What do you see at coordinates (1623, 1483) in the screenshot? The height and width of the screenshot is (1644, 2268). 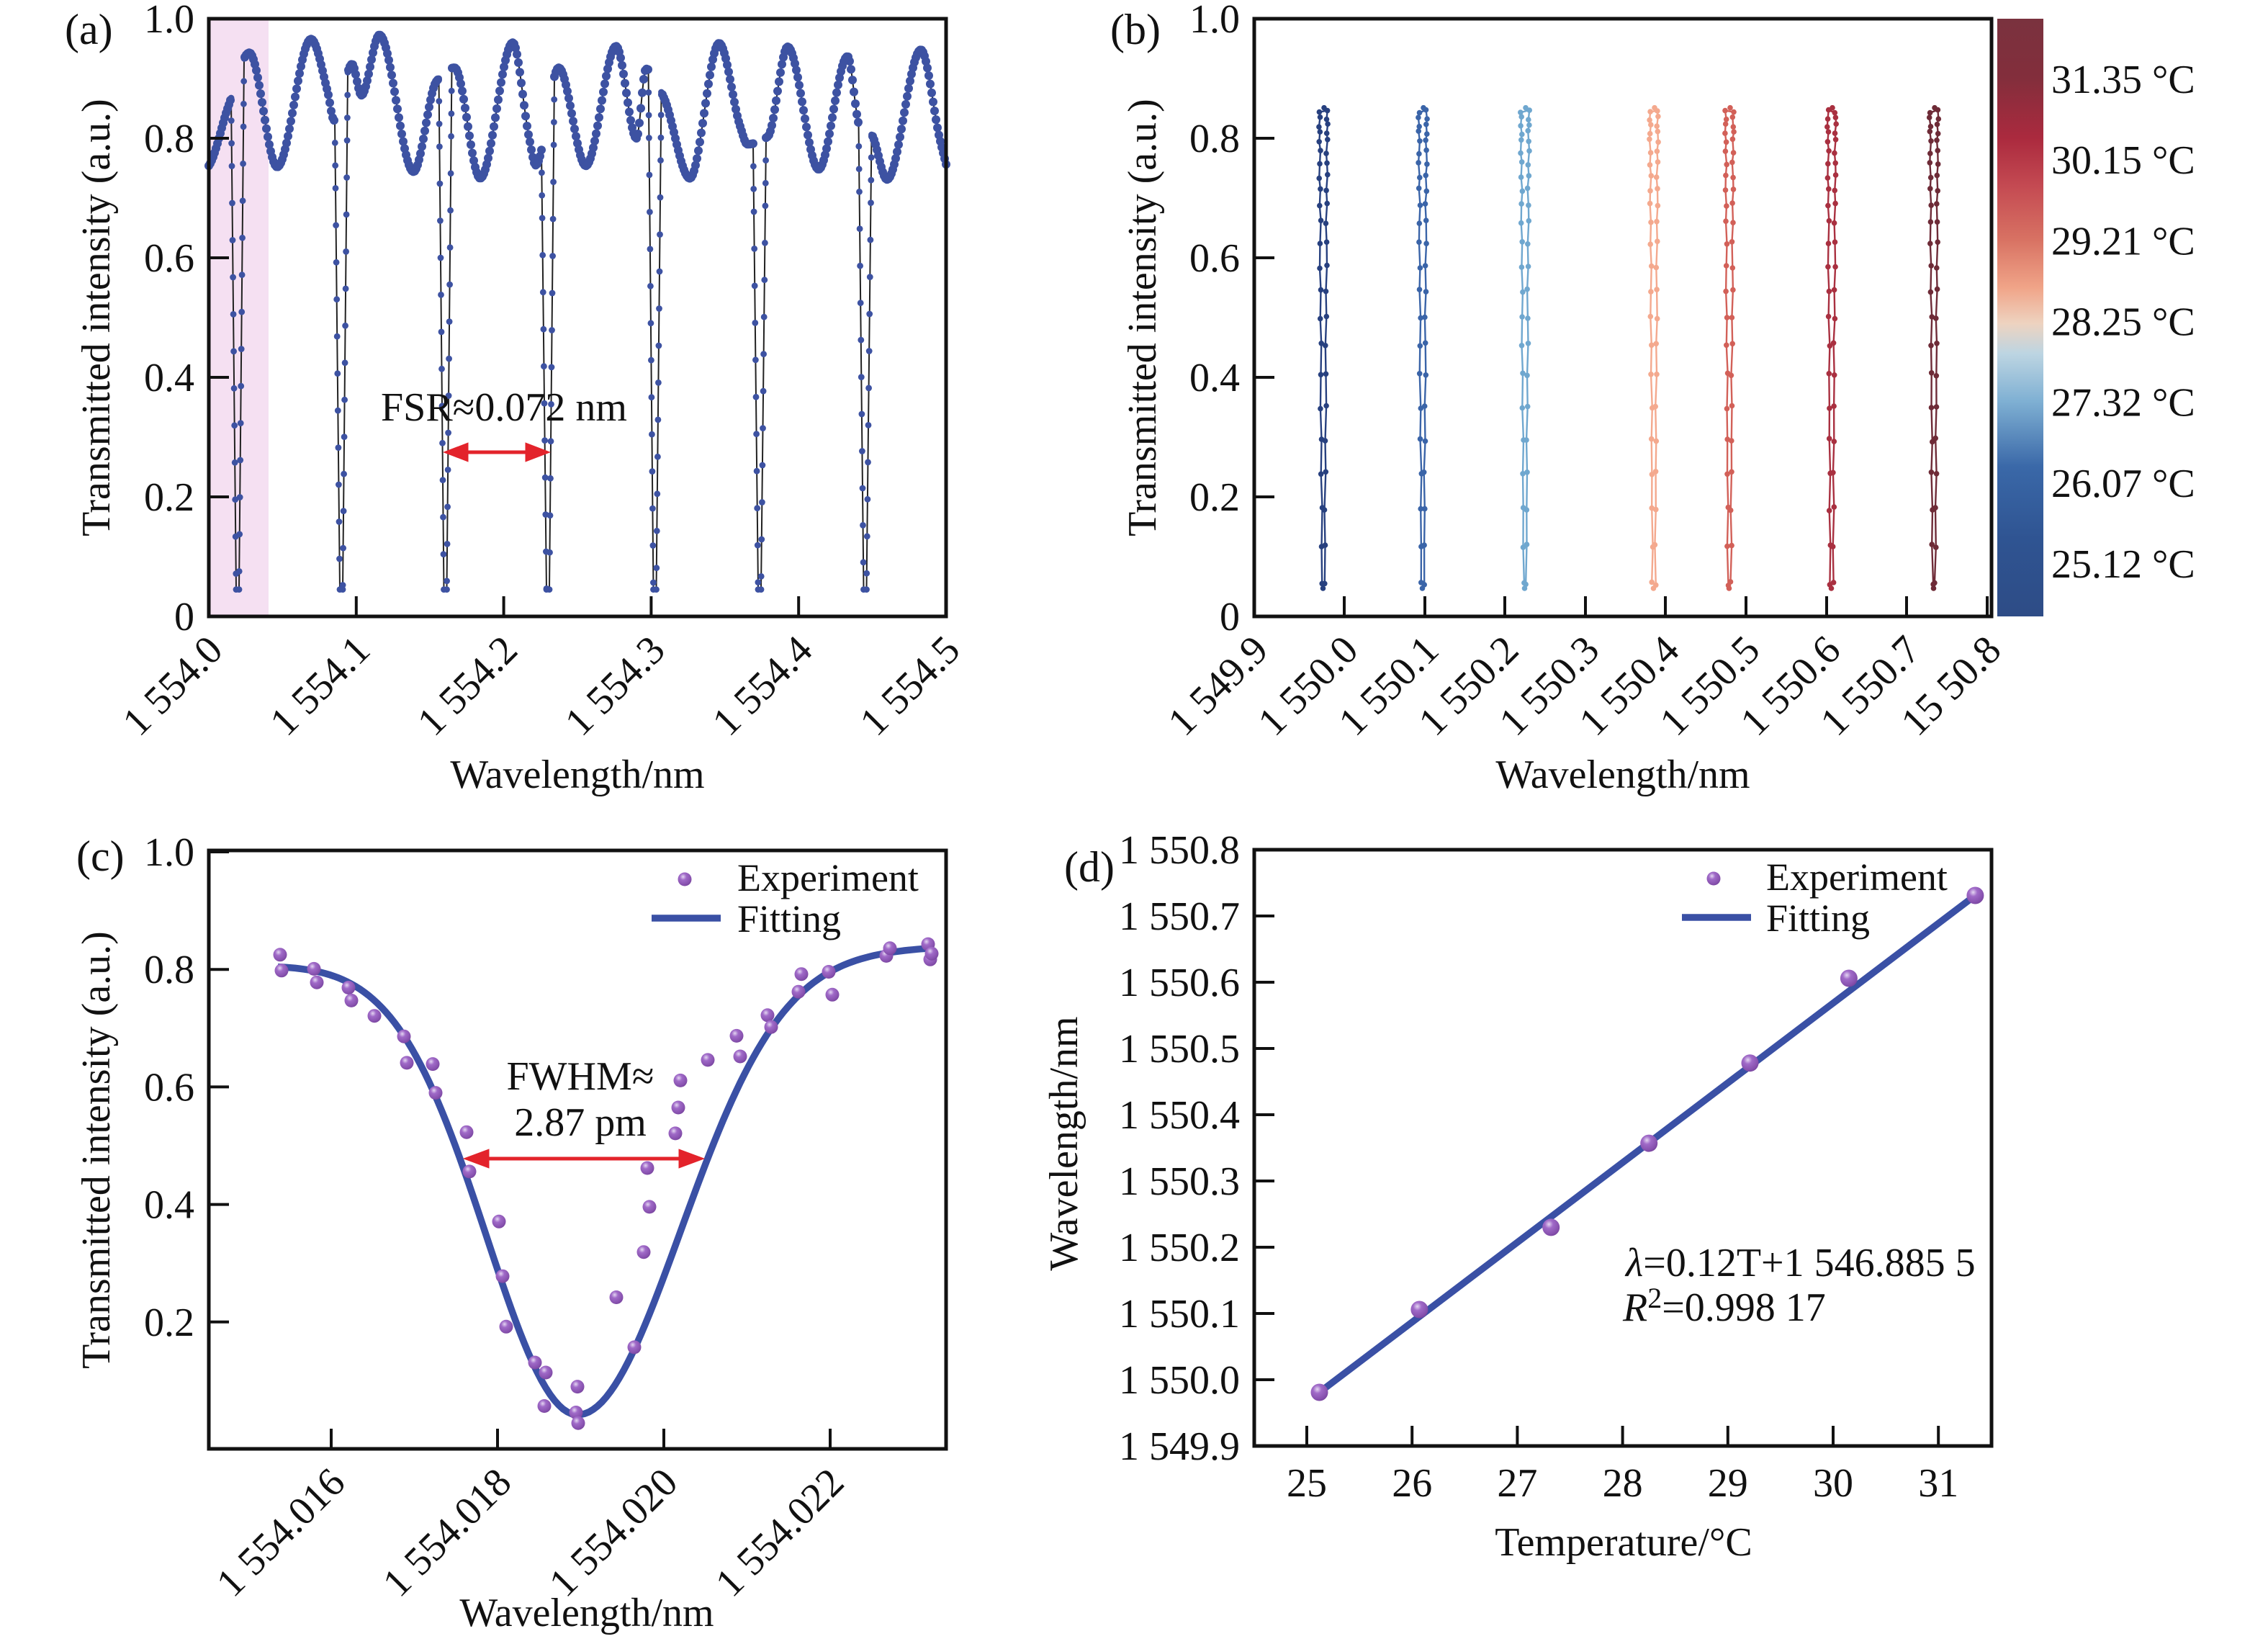 I see `svg-text: 28` at bounding box center [1623, 1483].